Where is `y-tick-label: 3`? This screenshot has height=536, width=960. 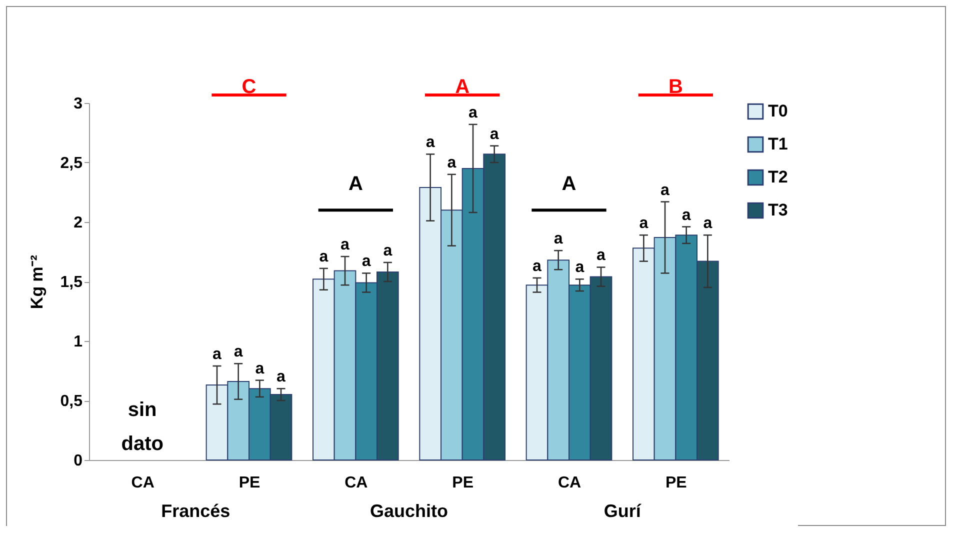
y-tick-label: 3 is located at coordinates (78, 104).